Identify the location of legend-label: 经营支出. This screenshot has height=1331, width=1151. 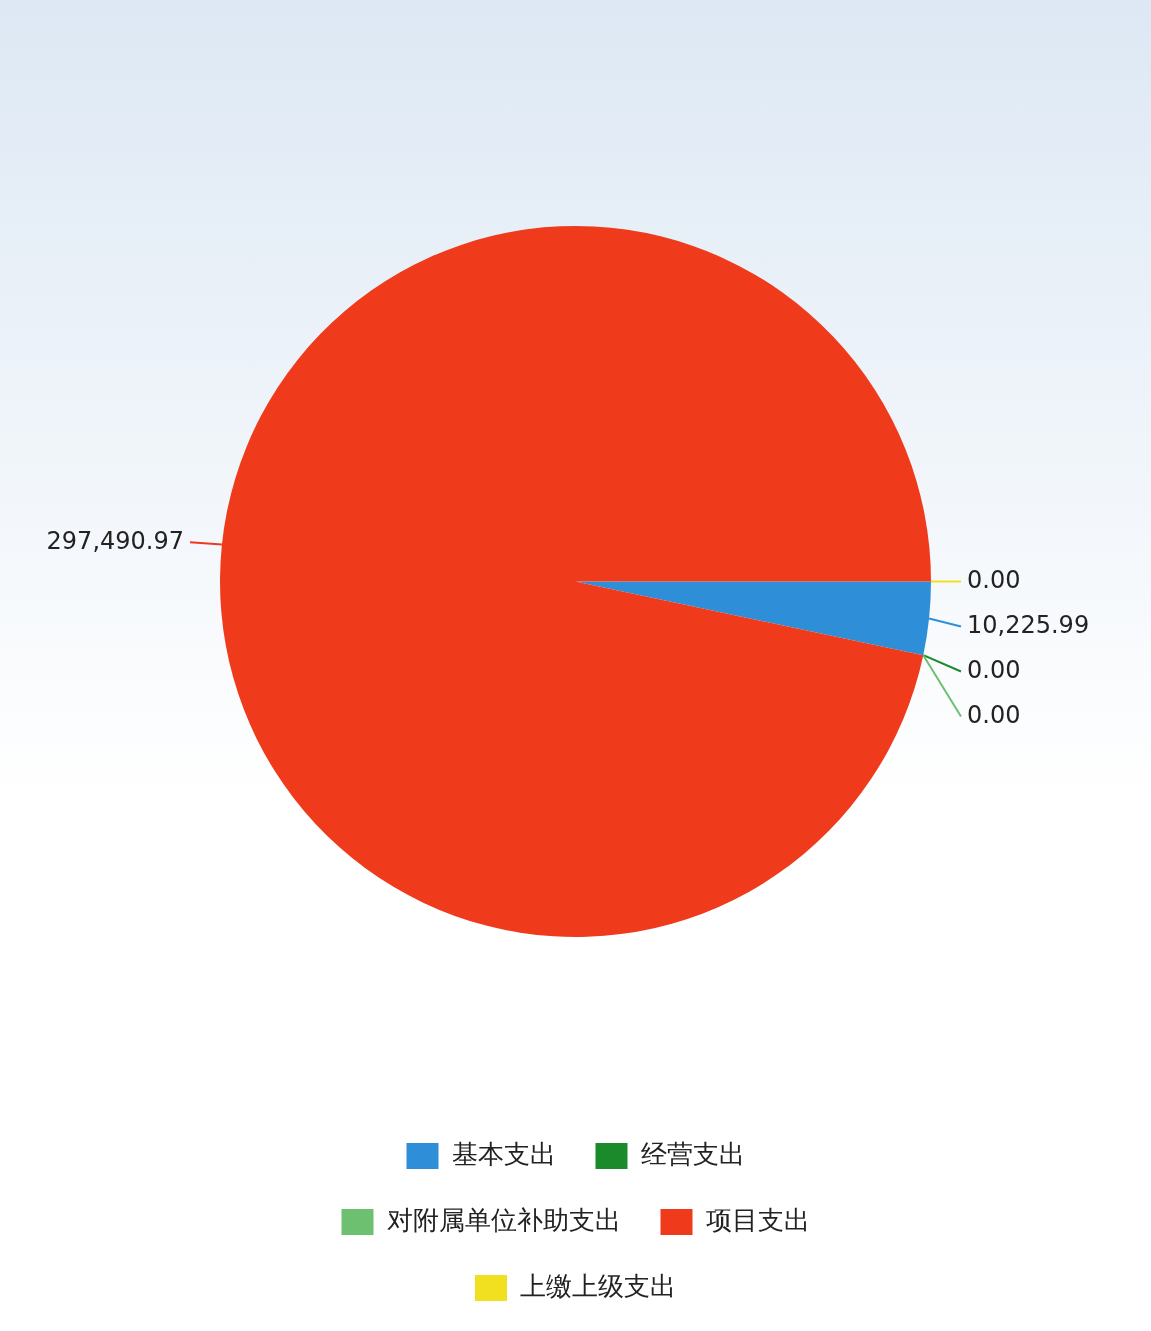
(692, 1153).